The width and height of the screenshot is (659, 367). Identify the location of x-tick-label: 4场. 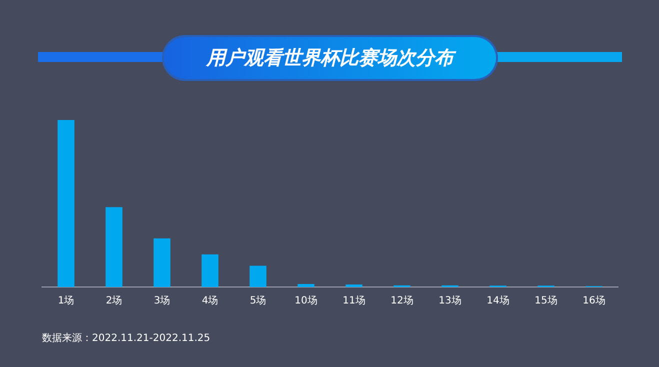
(210, 300).